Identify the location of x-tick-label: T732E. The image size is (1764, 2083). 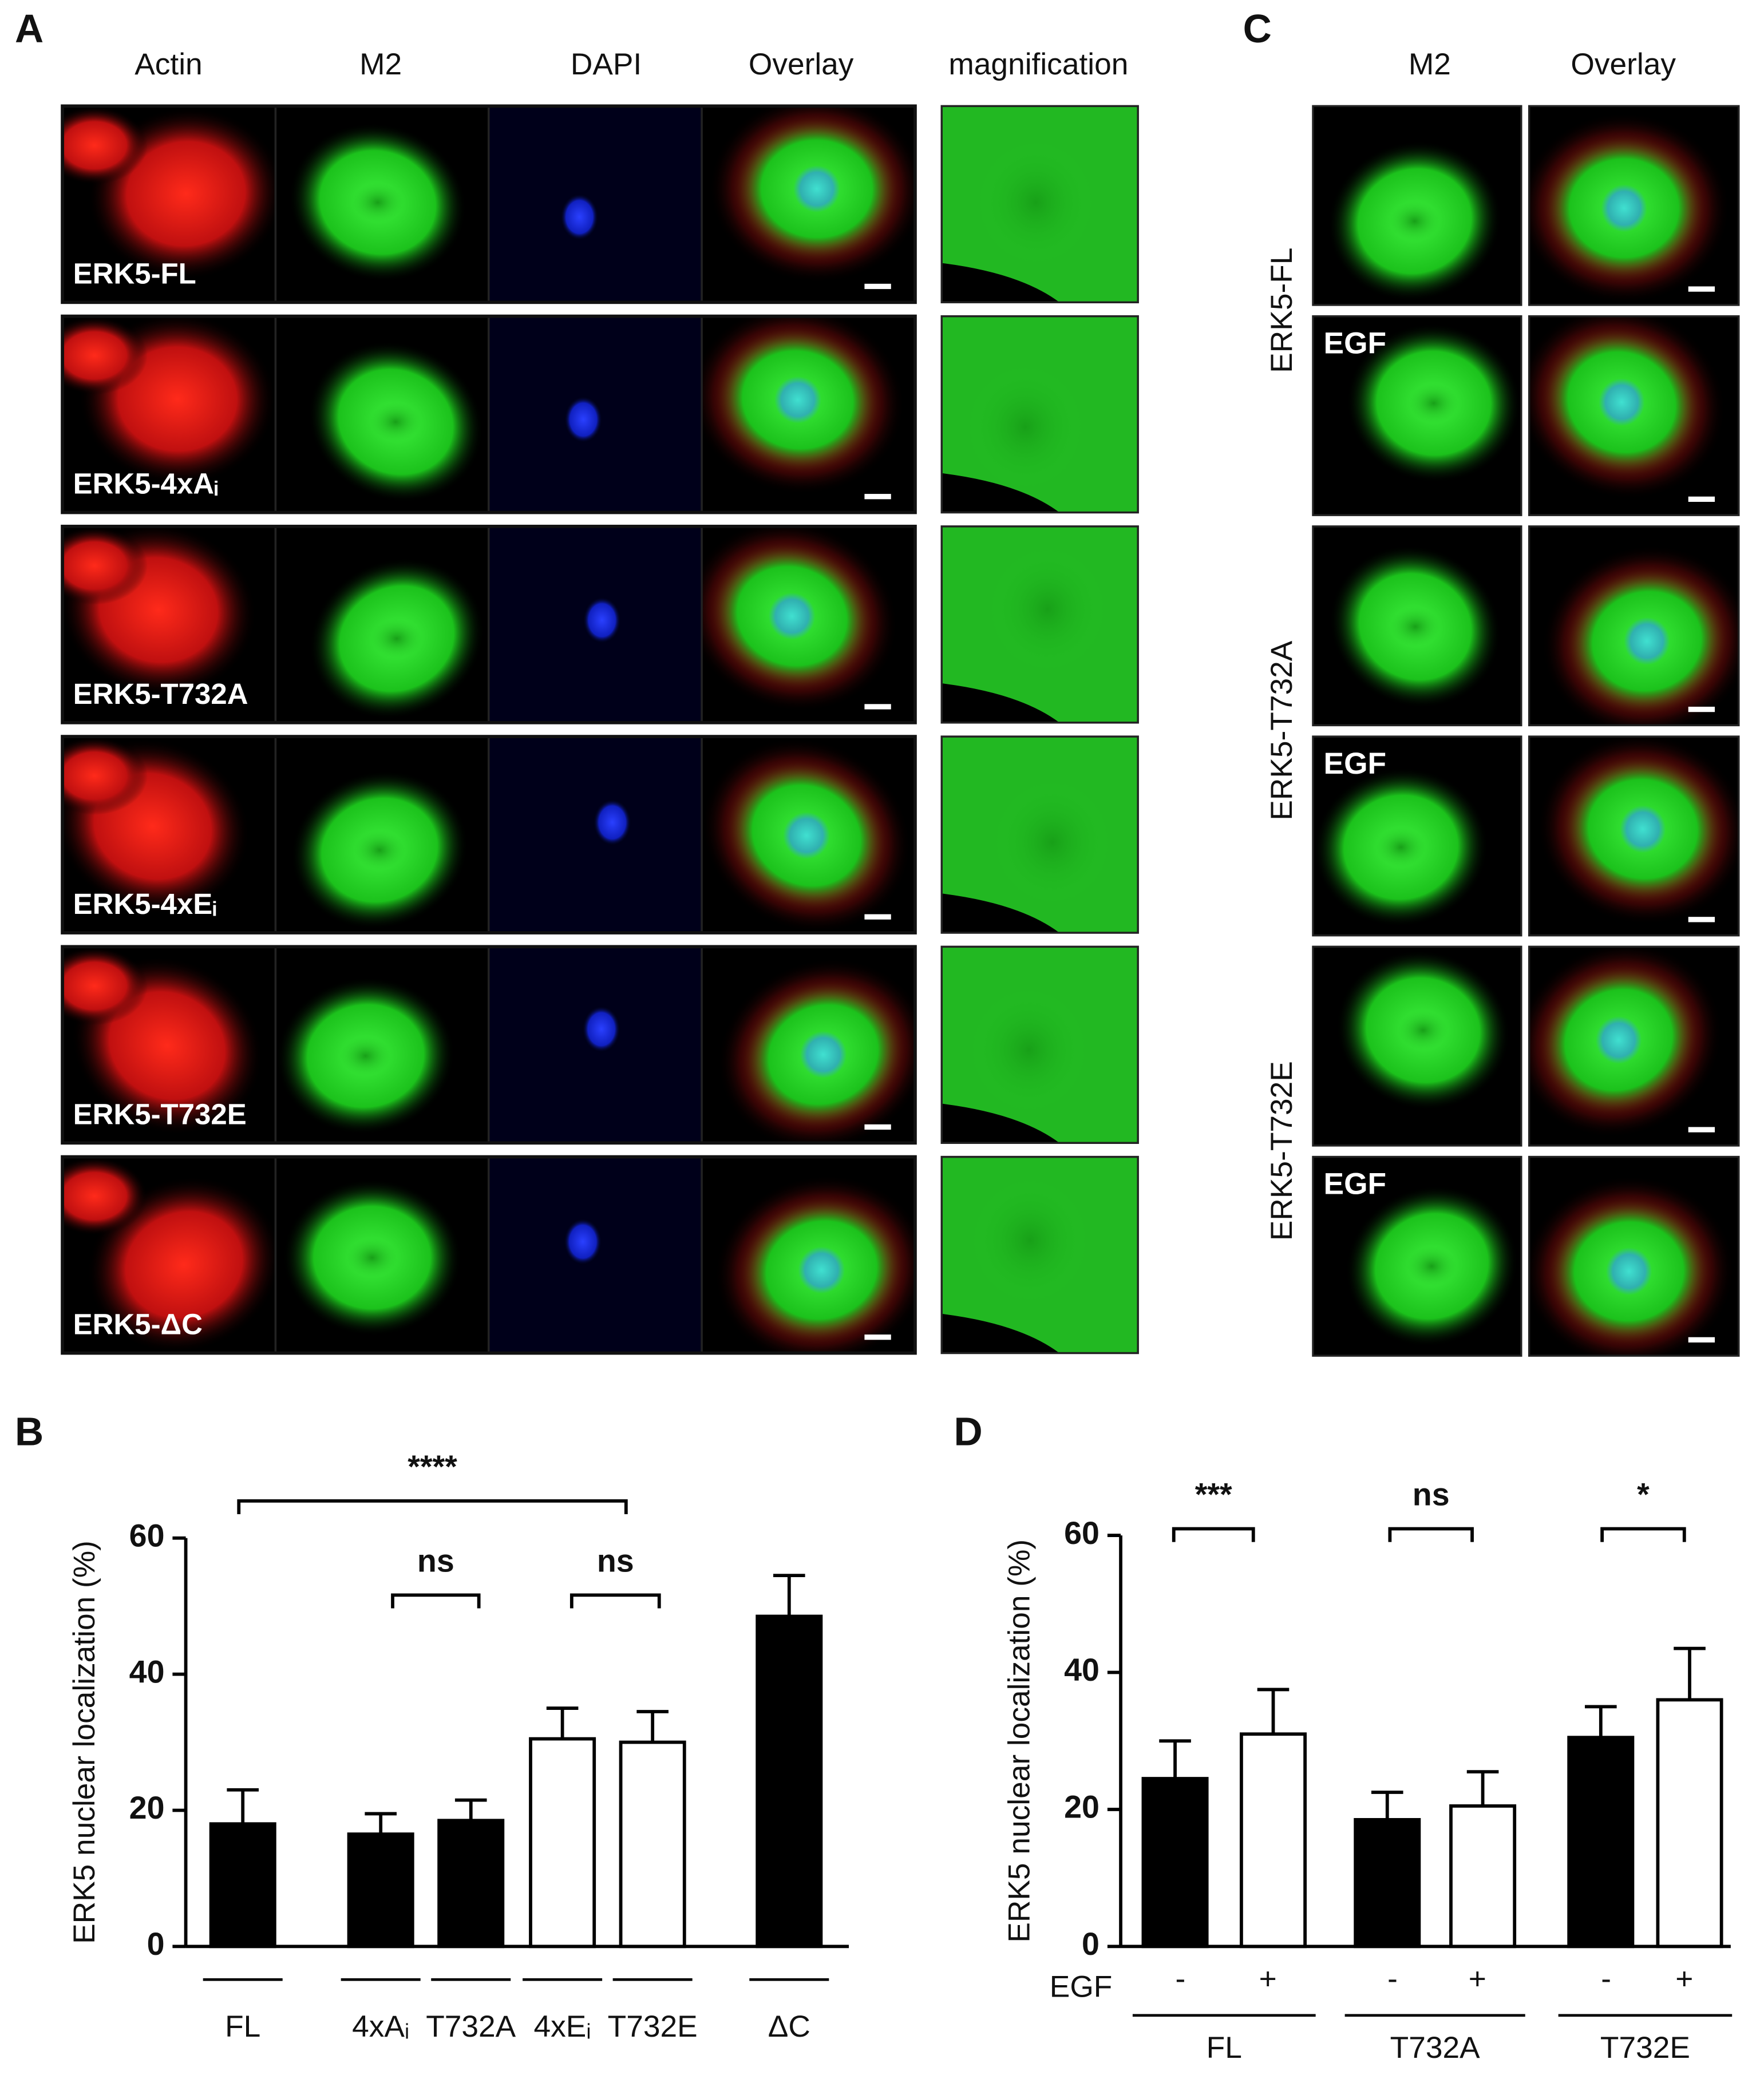
(653, 2027).